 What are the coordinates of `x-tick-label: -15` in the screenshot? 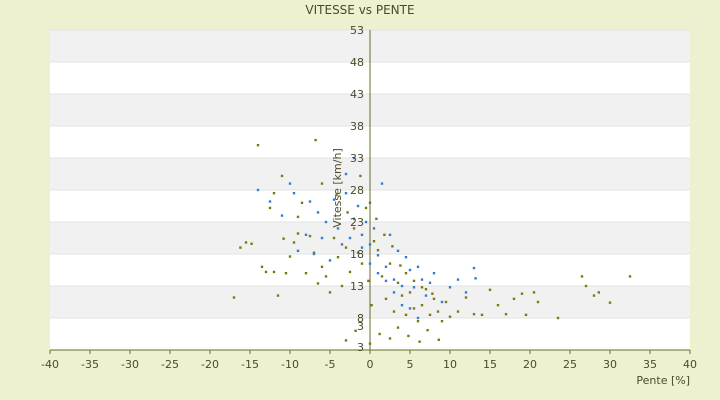 It's located at (250, 364).